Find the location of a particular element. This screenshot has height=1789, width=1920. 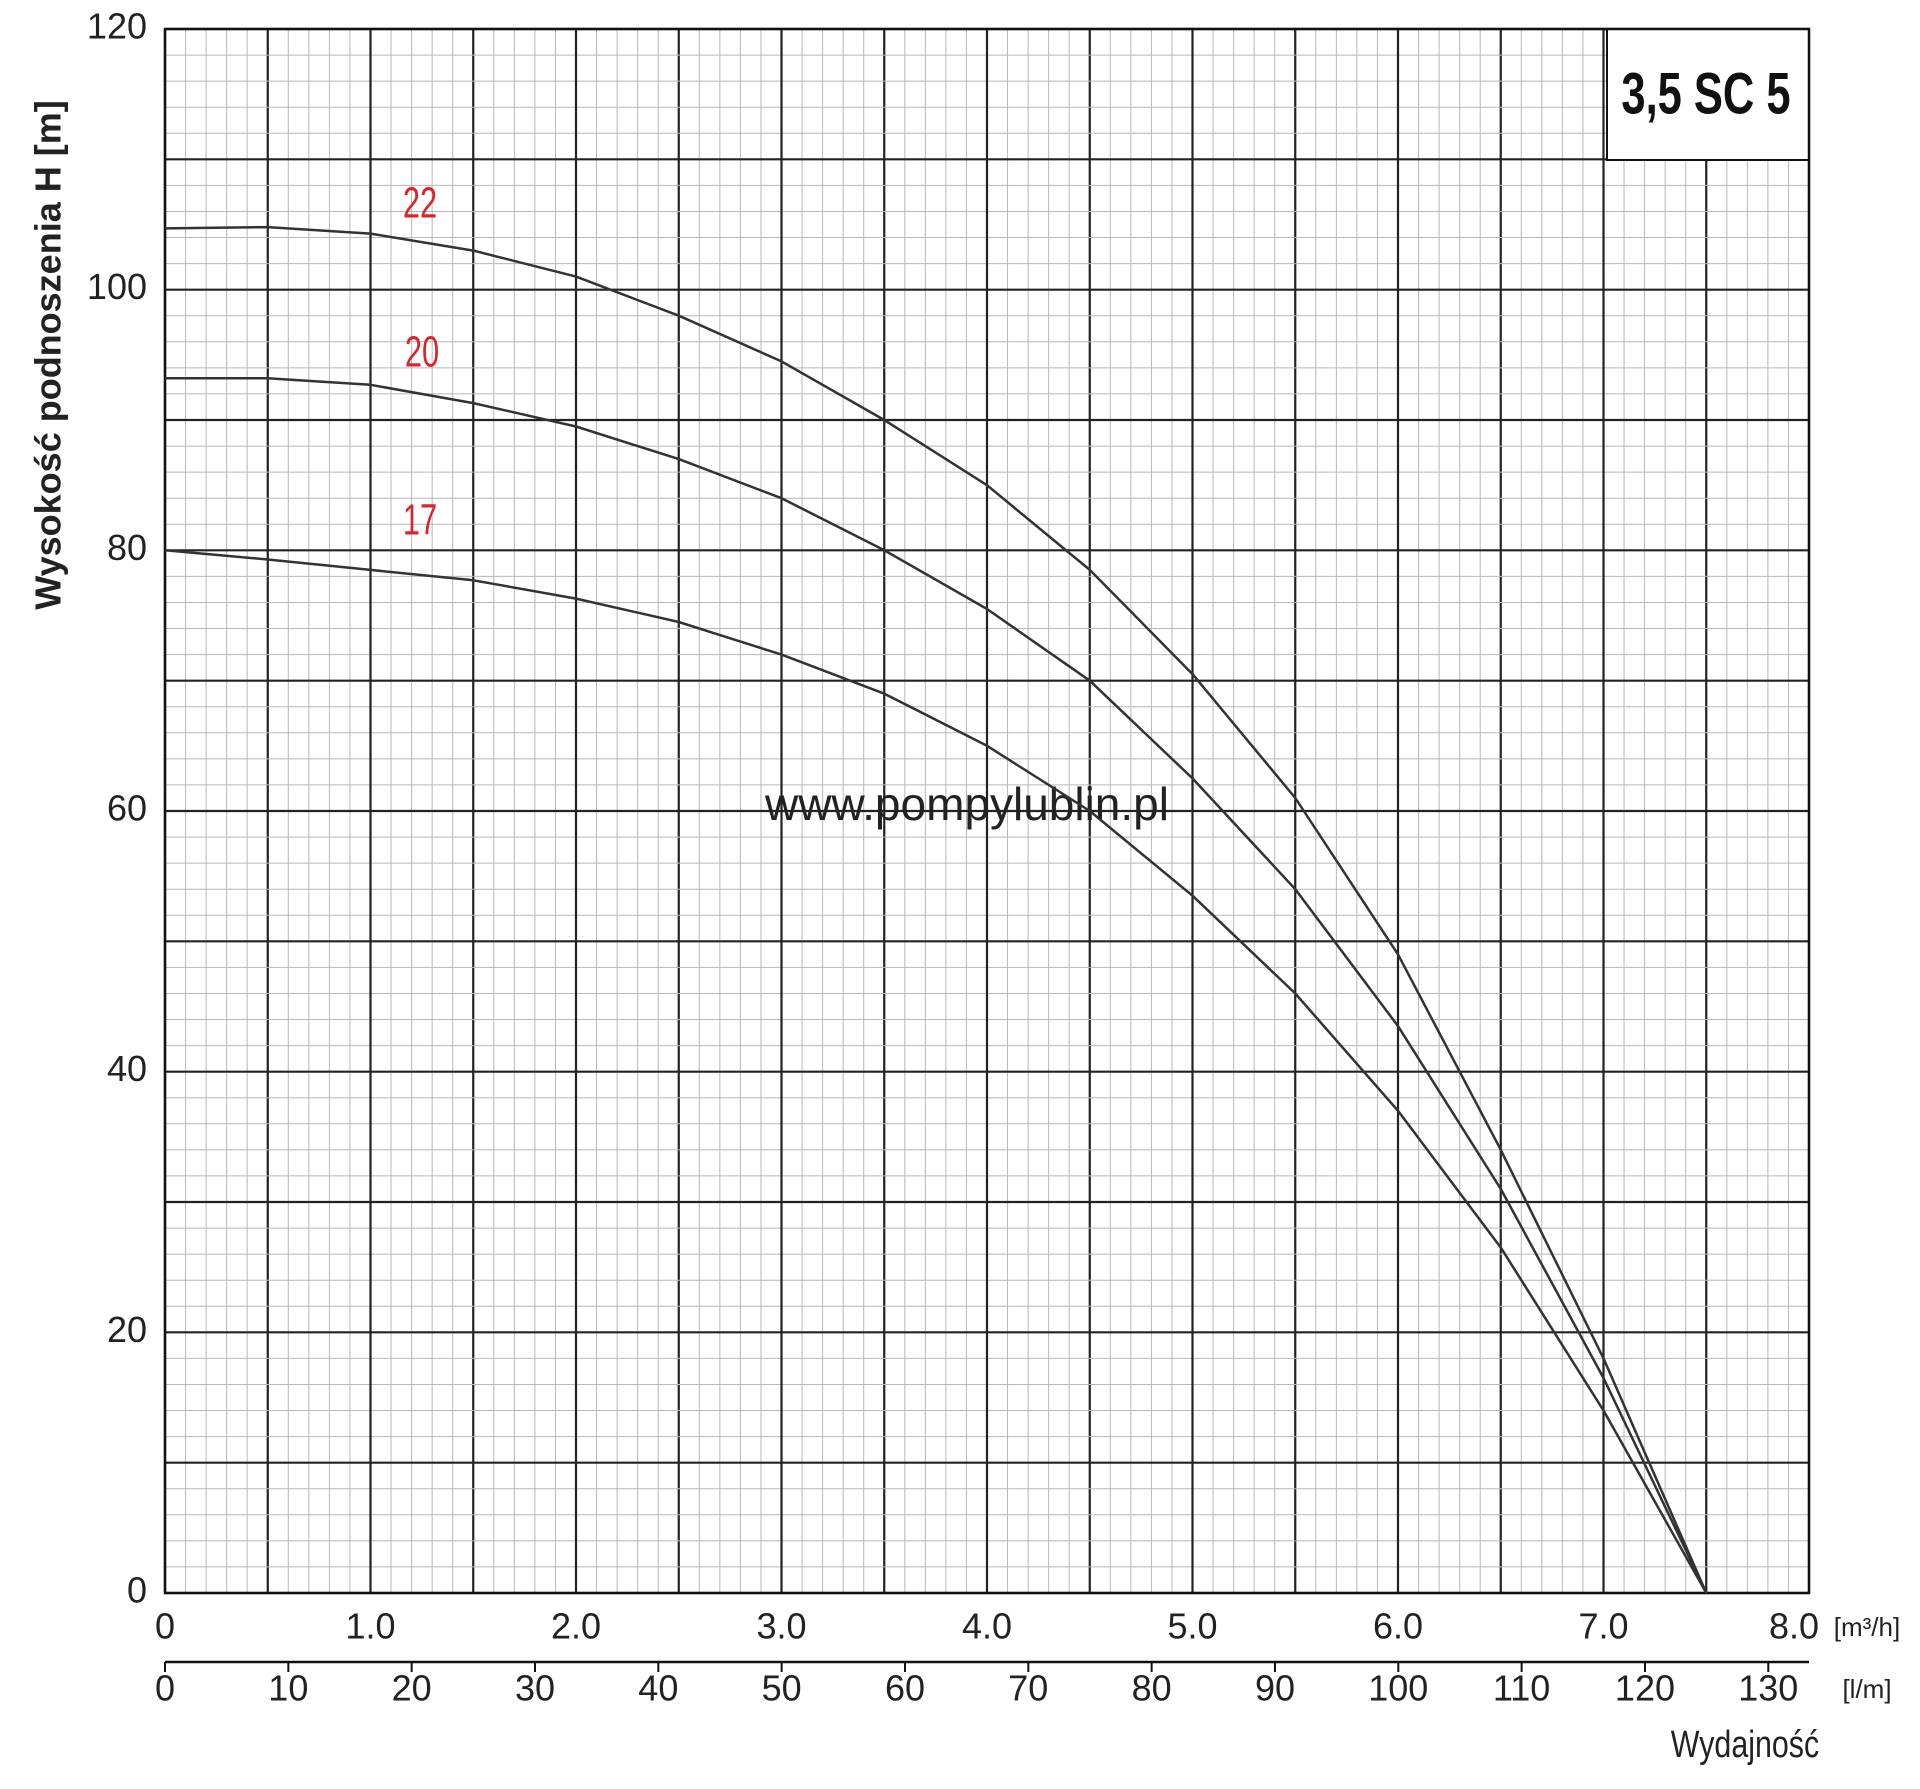

x-tick-label: 0 is located at coordinates (165, 1626).